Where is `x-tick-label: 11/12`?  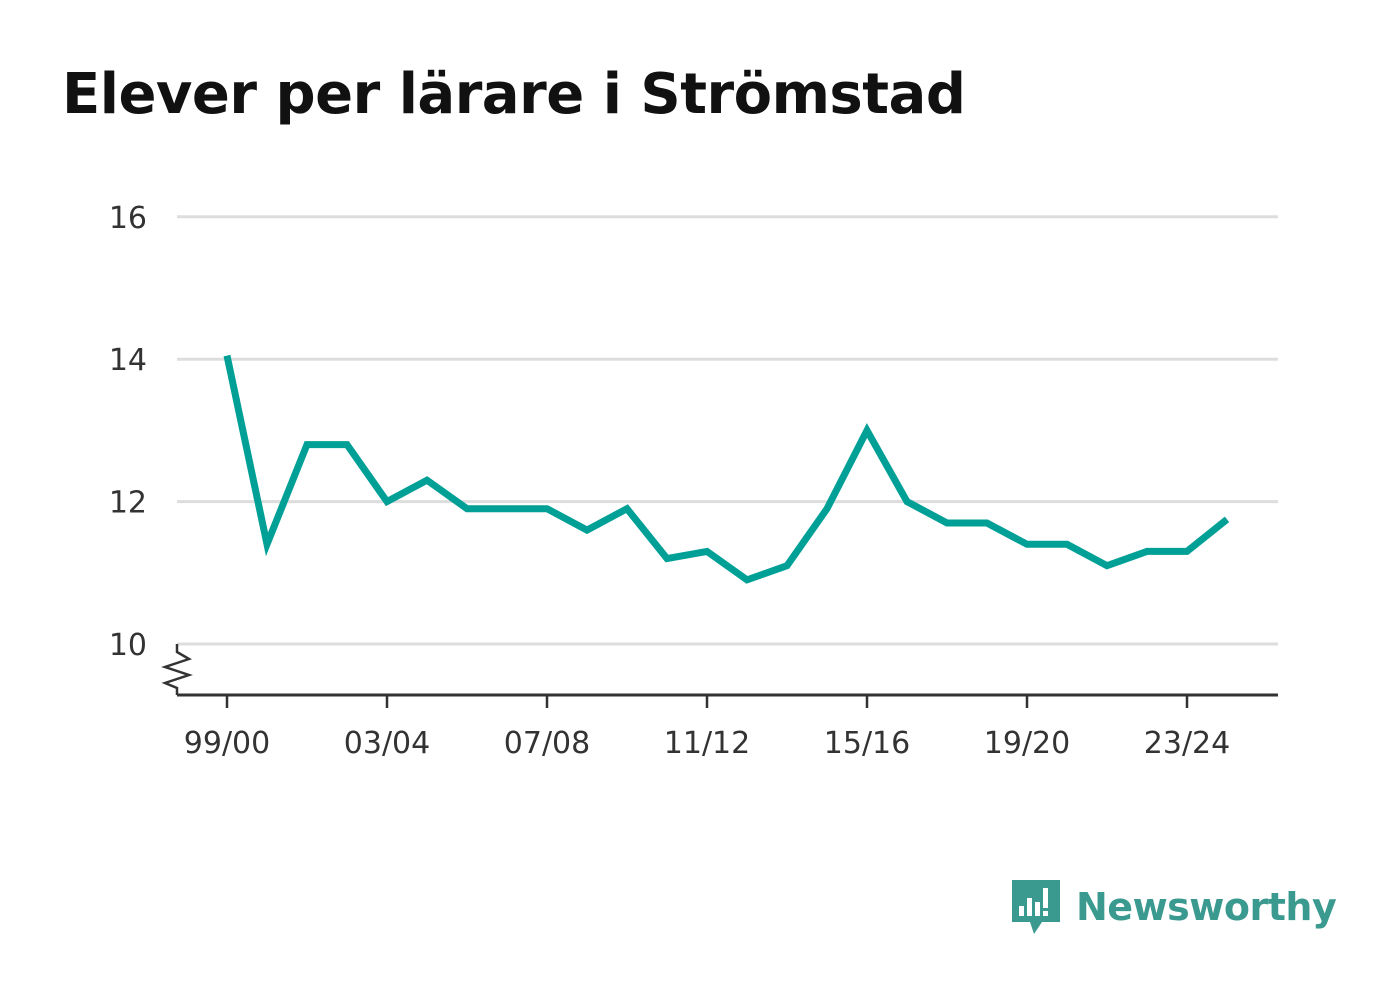
x-tick-label: 11/12 is located at coordinates (707, 743).